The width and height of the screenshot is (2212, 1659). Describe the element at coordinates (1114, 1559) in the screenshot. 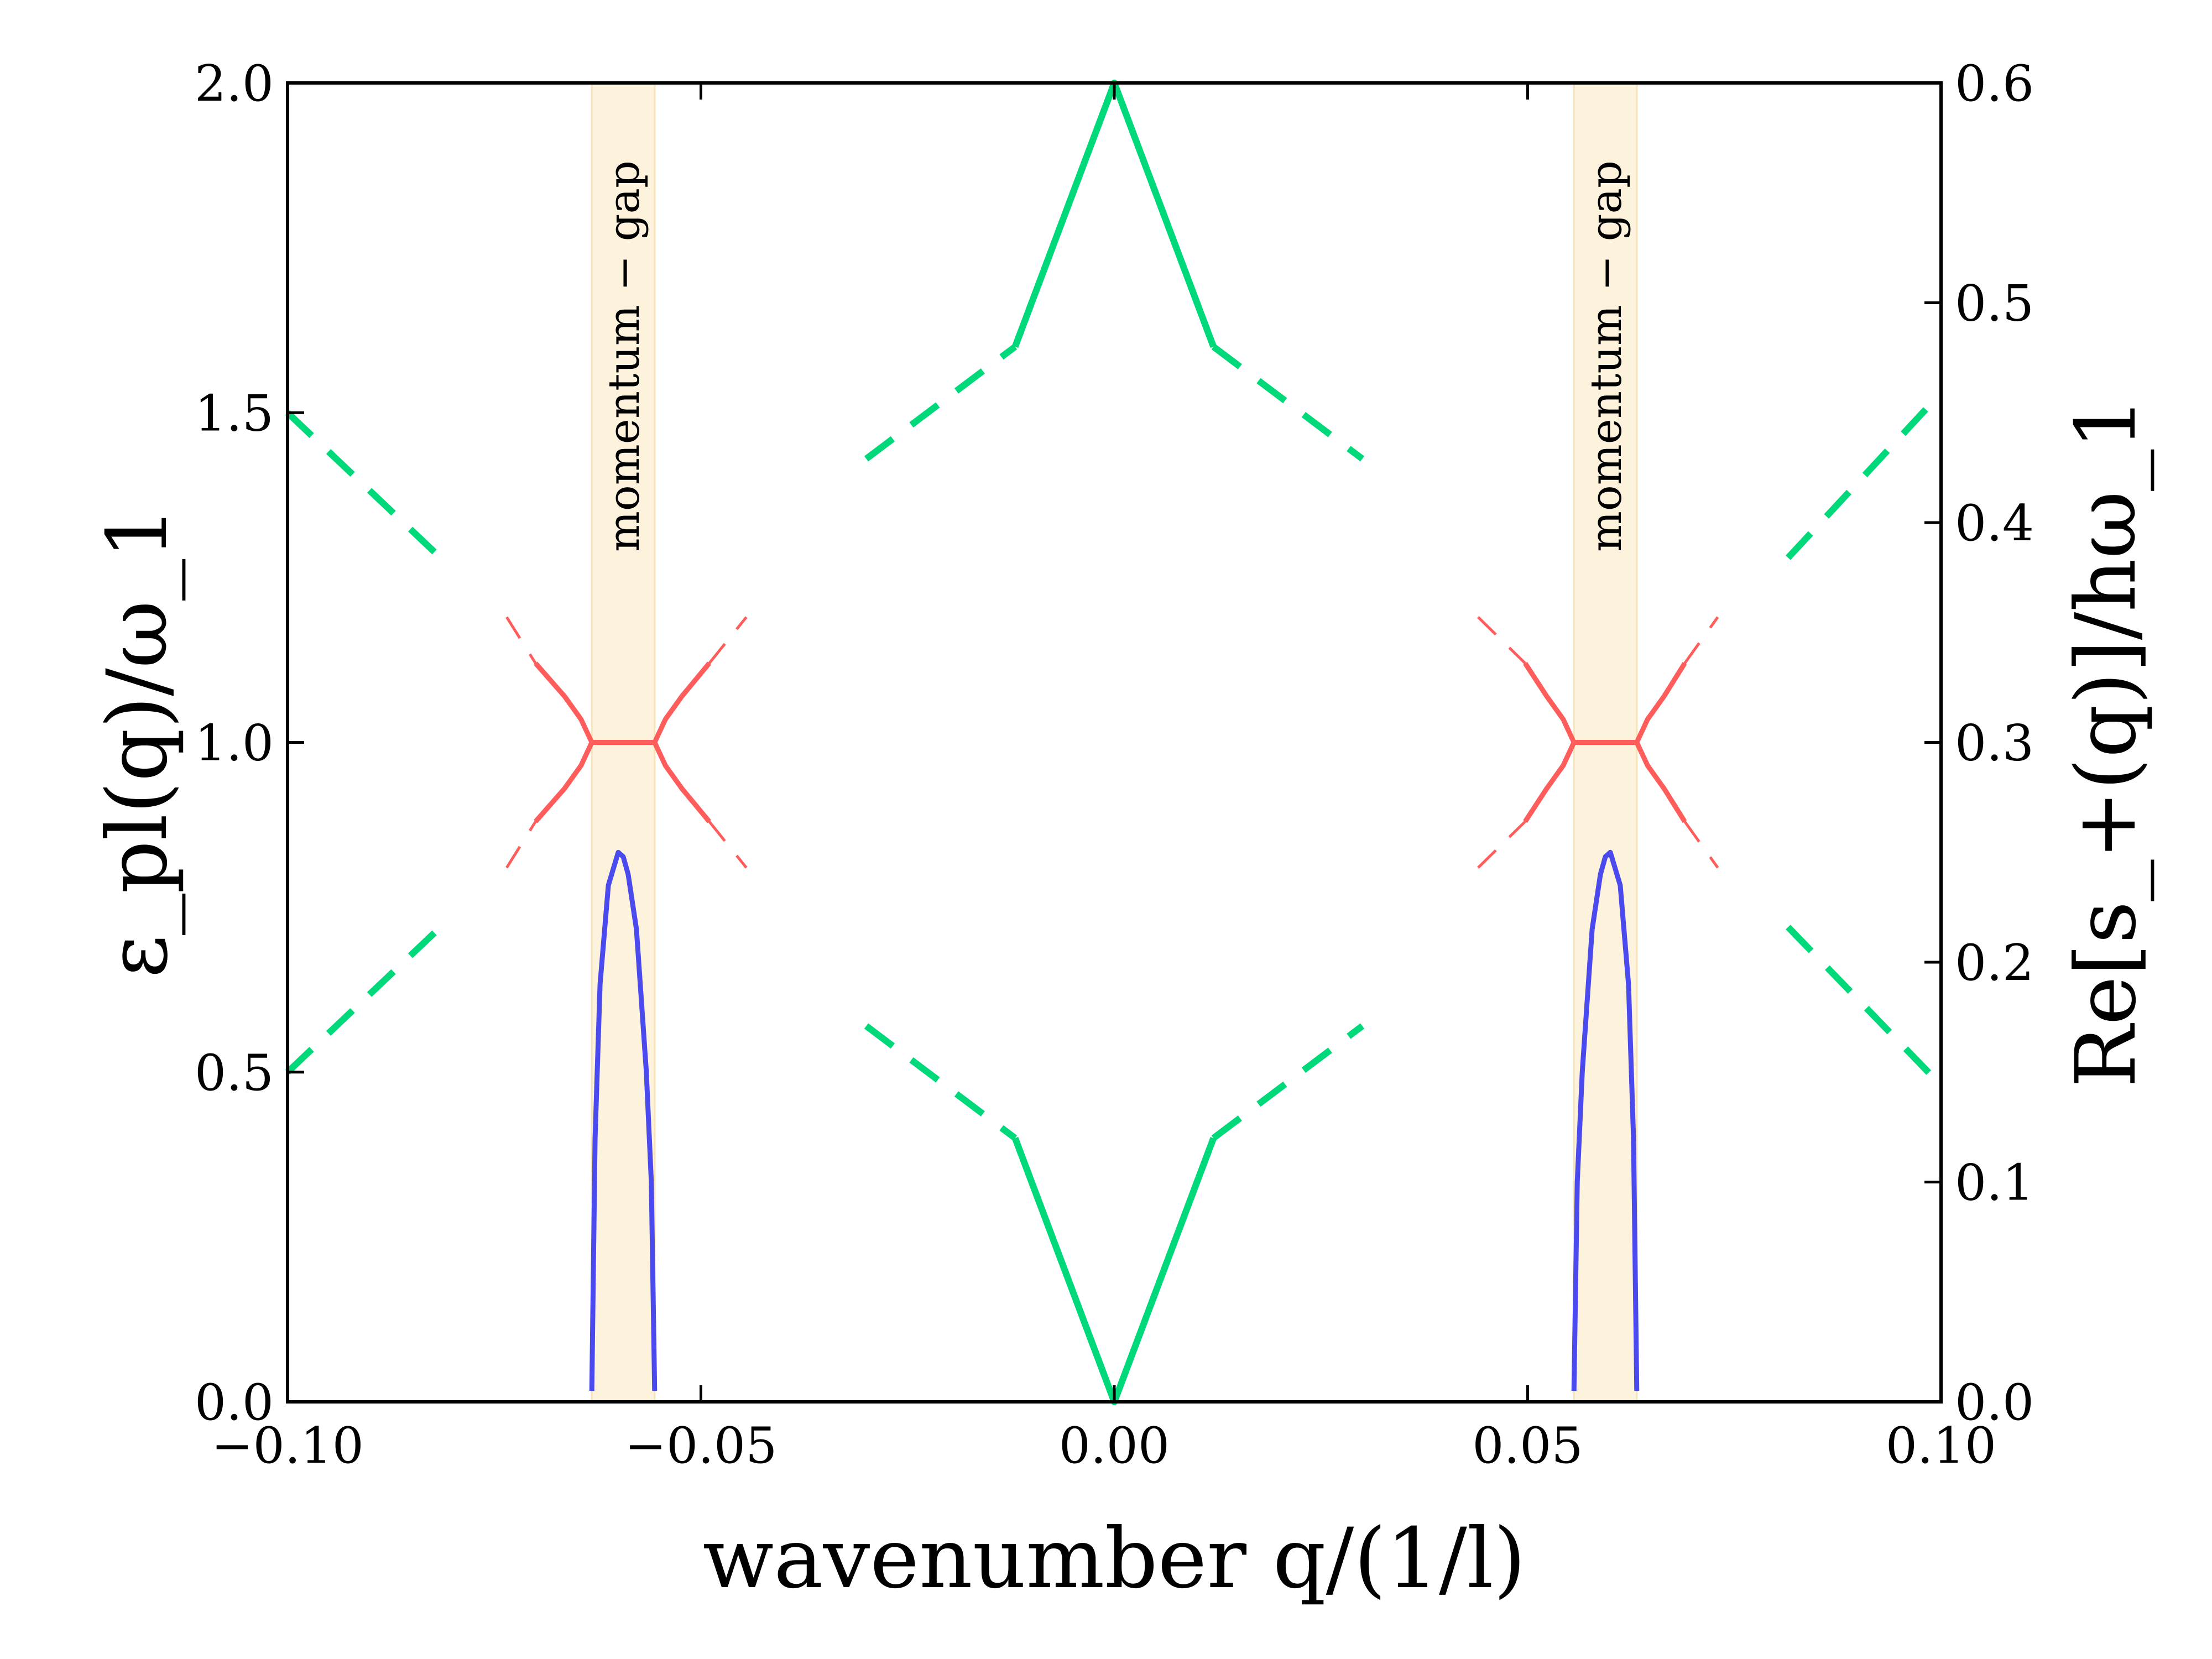

I see `x-axis-label: wavenumber q/(1/l)` at that location.